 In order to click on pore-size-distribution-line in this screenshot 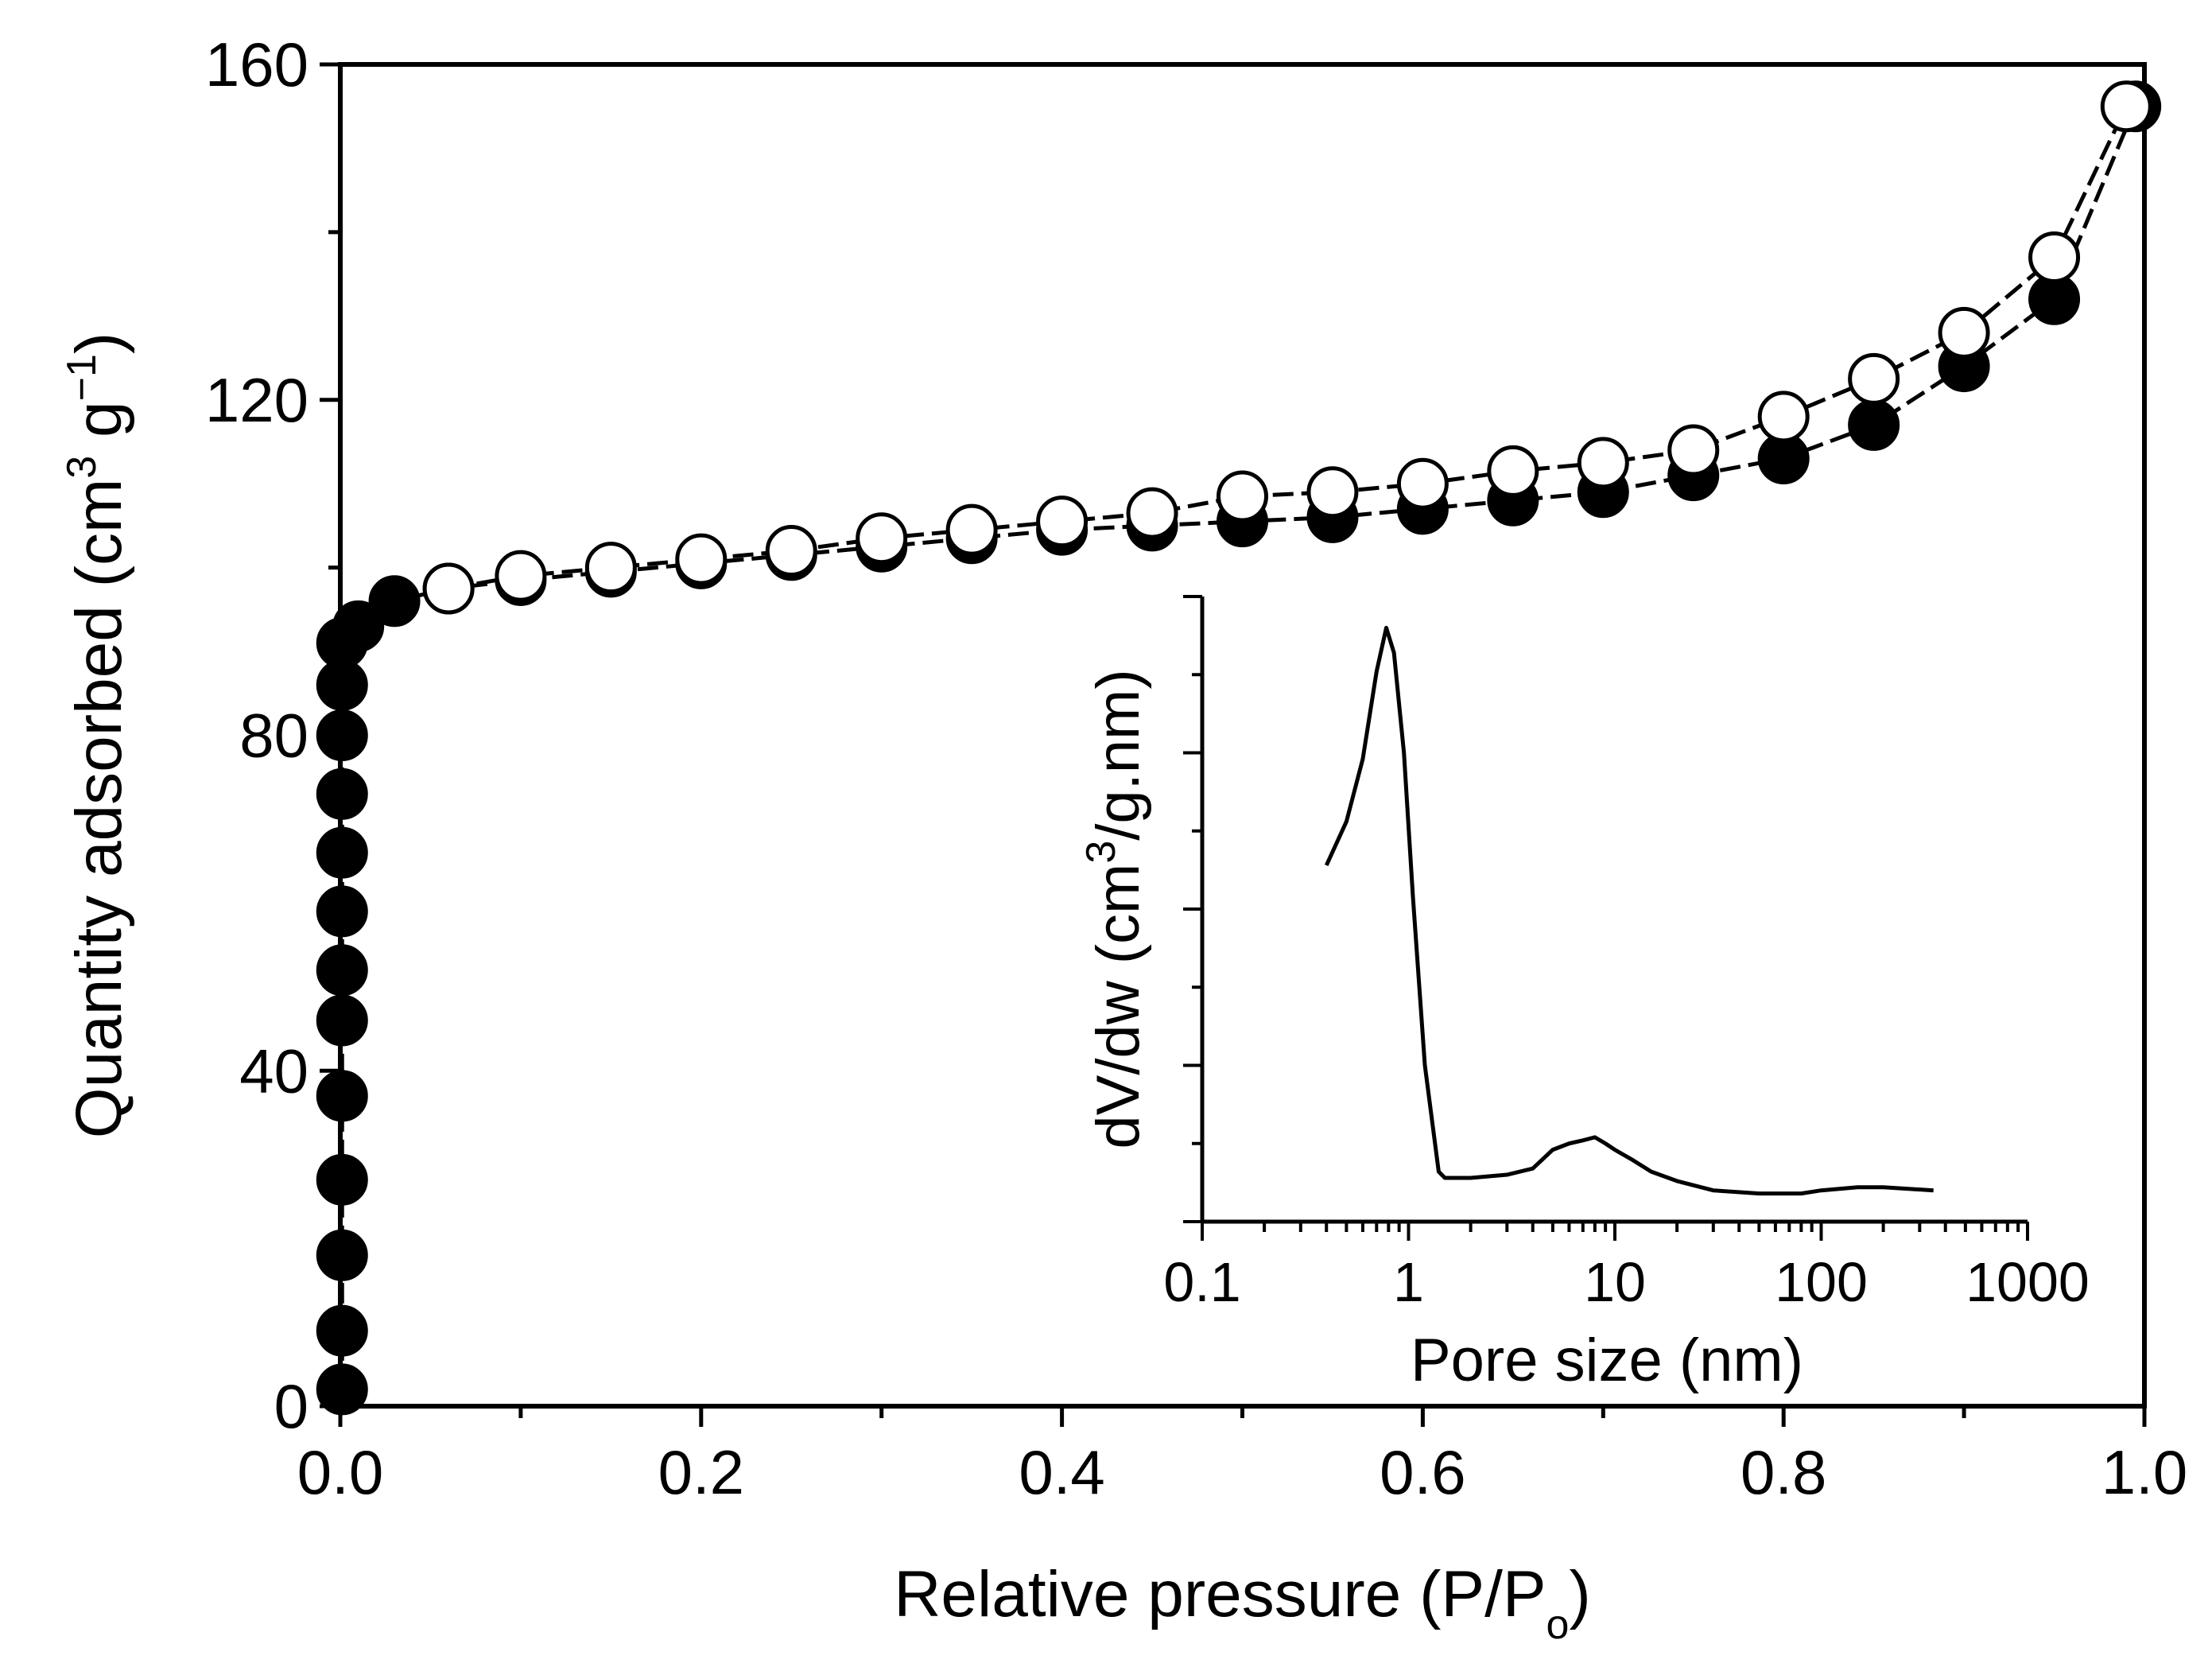, I will do `click(1629, 910)`.